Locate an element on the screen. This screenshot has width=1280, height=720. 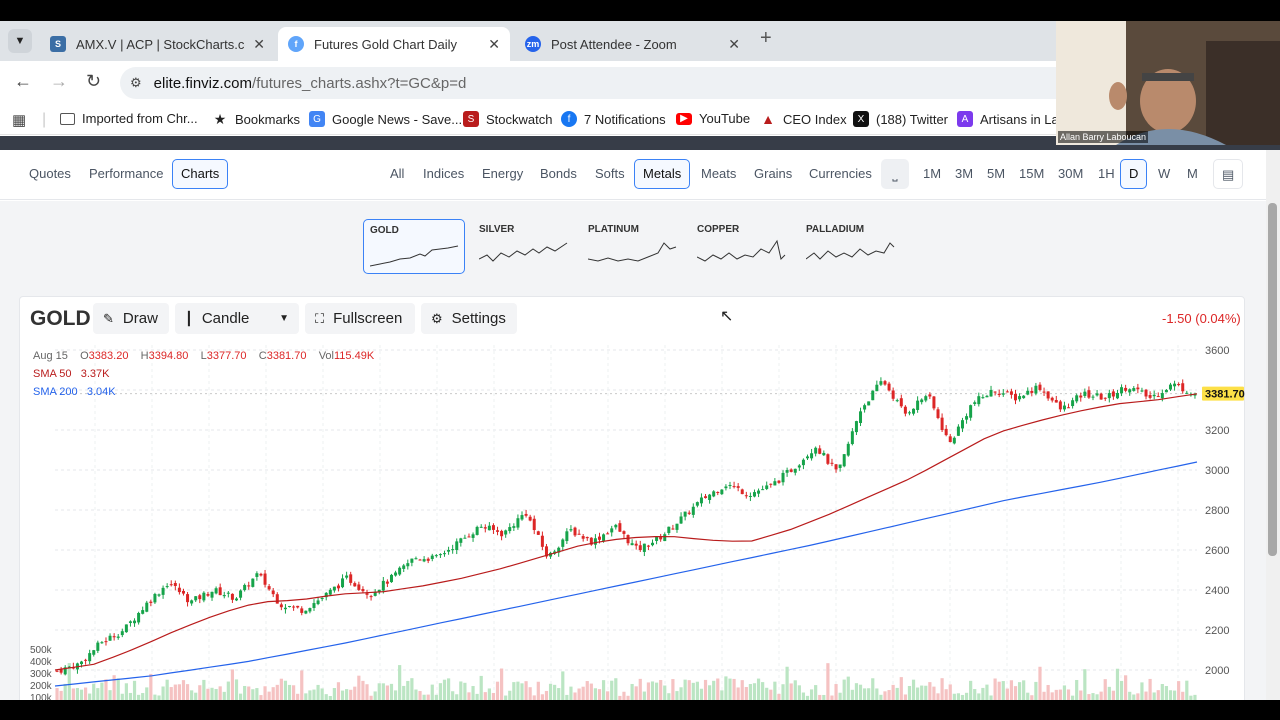
tab-stockcharts: S AMX.V | ACP | StockCharts.com ✕ is located at coordinates (157, 44).